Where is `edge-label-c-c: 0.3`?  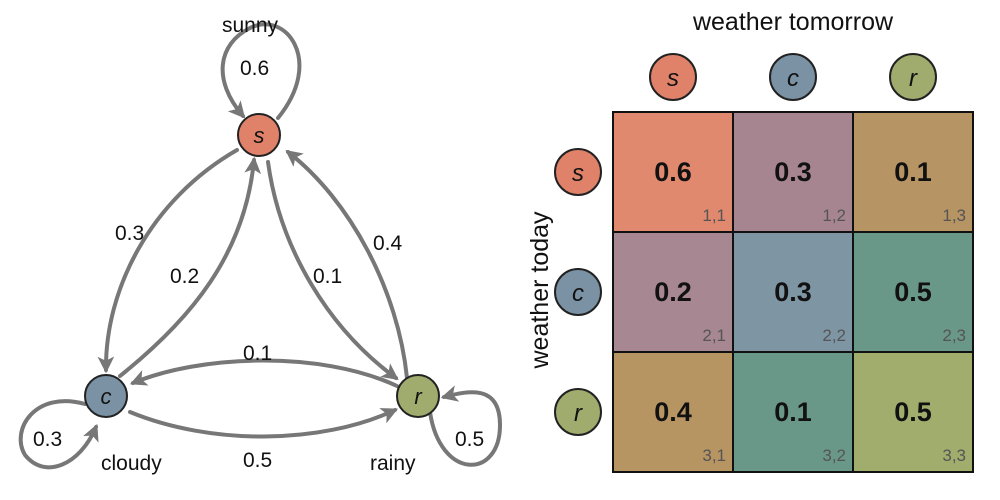
edge-label-c-c: 0.3 is located at coordinates (47, 439).